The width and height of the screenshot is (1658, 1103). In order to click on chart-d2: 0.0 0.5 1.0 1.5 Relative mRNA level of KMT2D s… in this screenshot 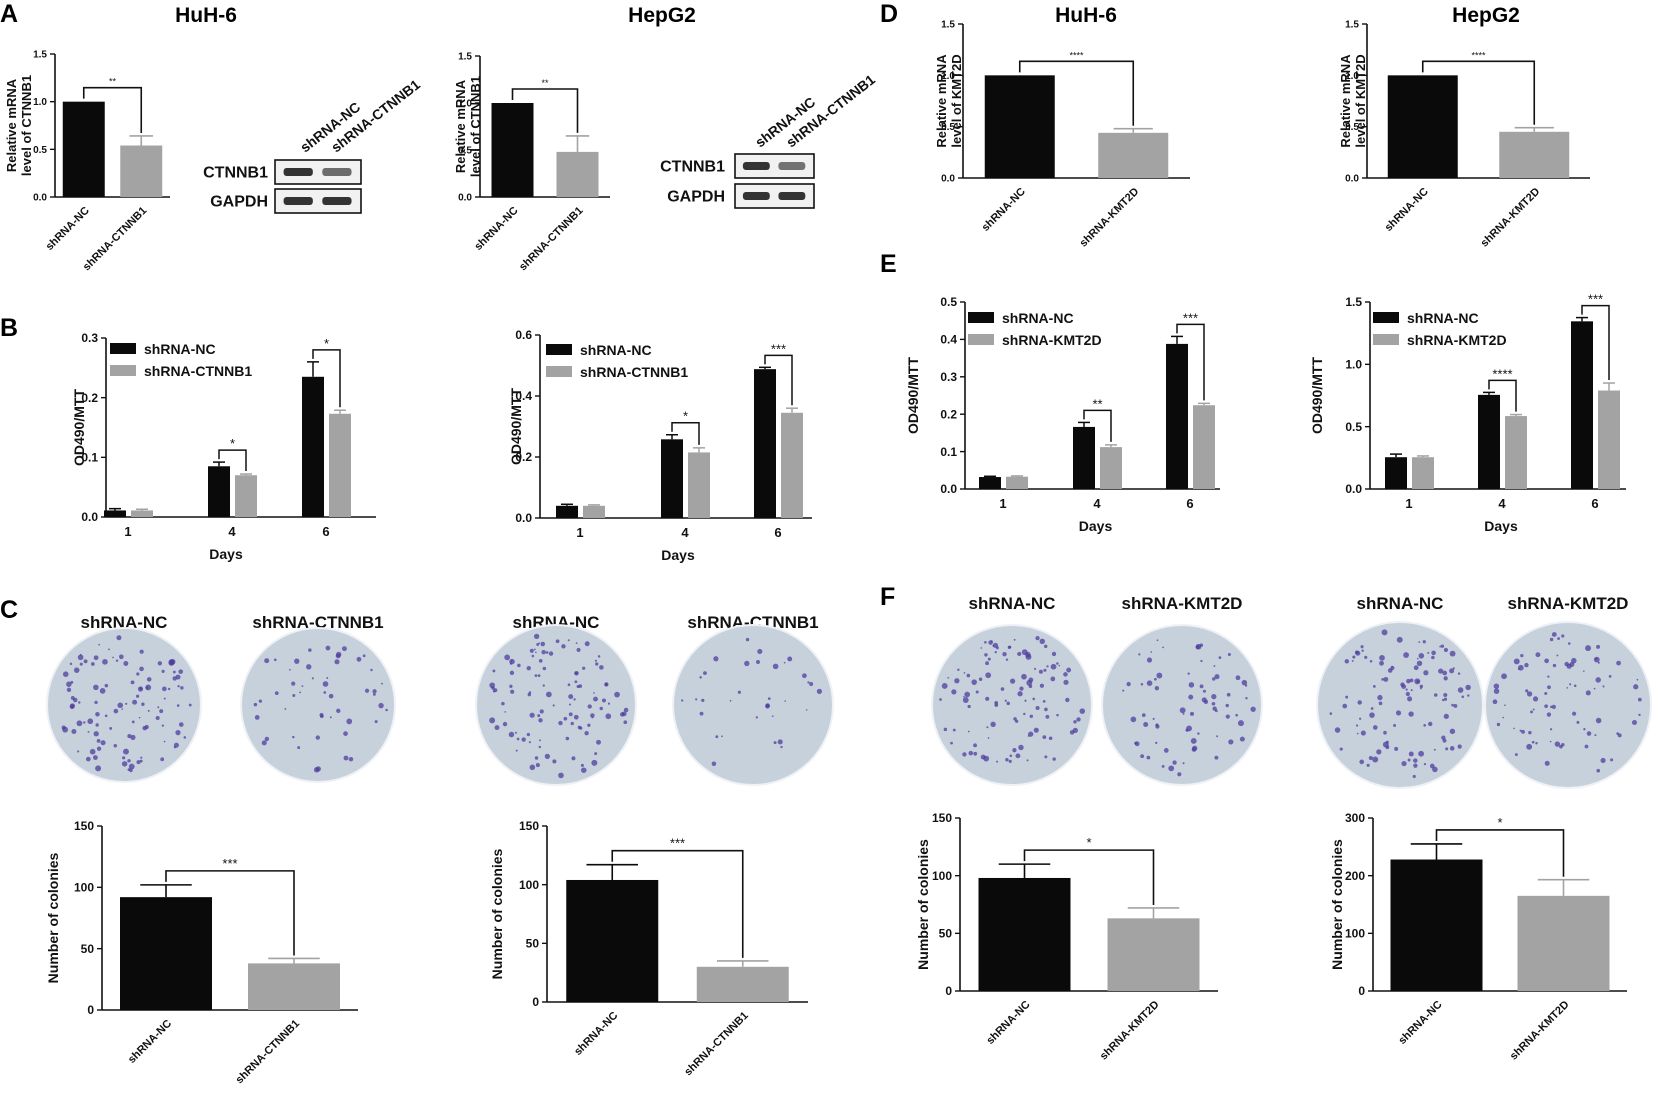, I will do `click(1464, 134)`.